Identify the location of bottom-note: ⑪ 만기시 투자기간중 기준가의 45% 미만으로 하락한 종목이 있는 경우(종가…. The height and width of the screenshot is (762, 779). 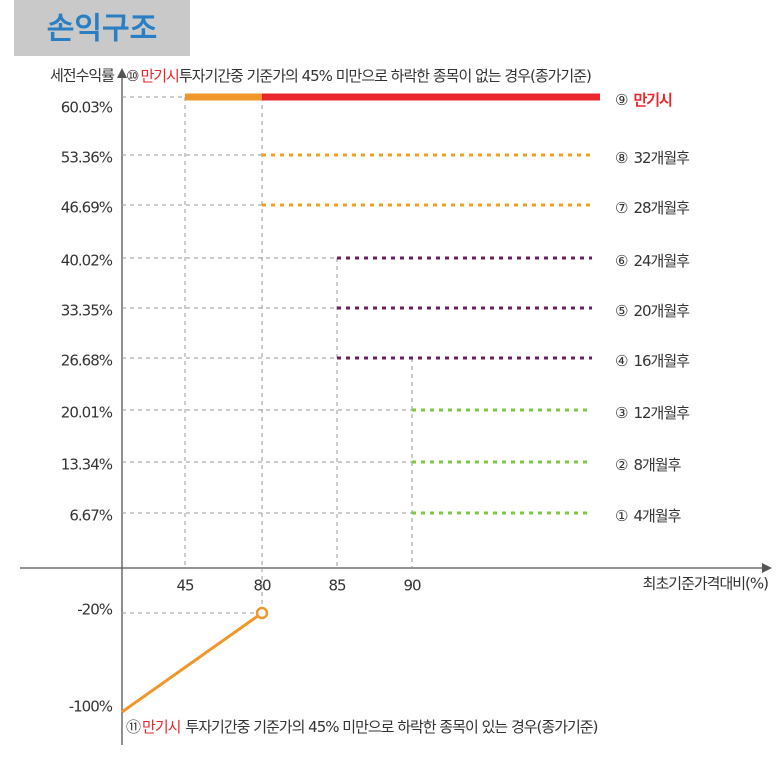
(362, 727).